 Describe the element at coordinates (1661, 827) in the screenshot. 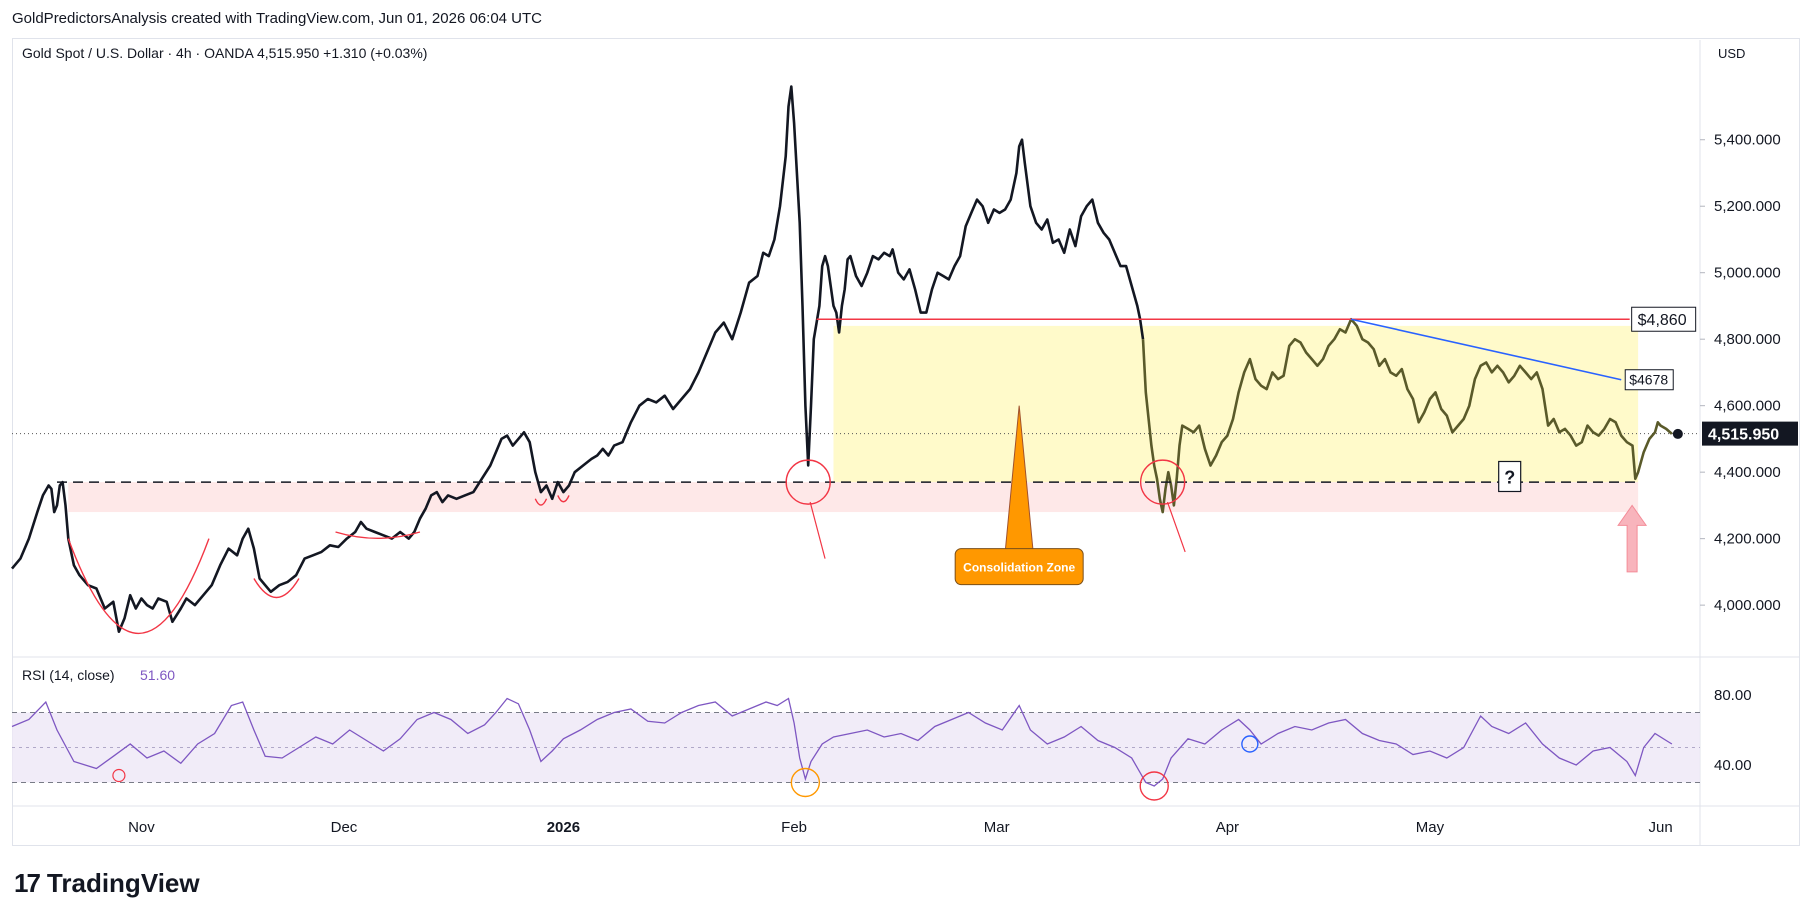

I see `time-tick-label: Jun` at that location.